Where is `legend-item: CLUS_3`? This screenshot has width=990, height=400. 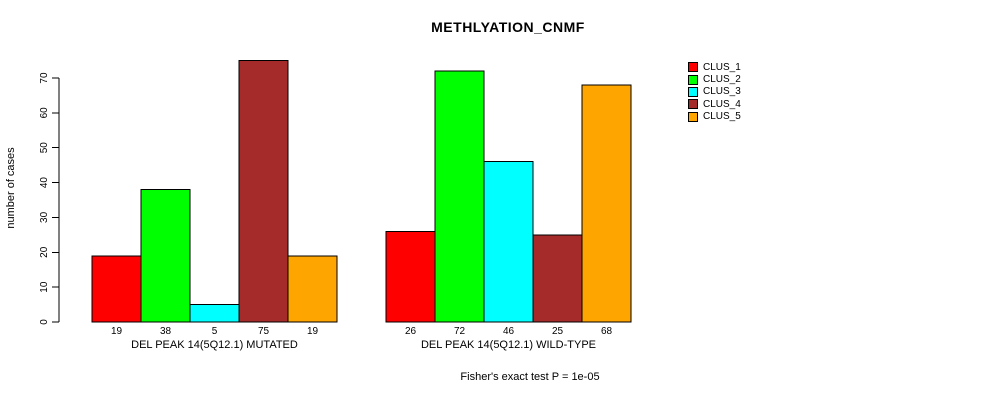 legend-item: CLUS_3 is located at coordinates (714, 92).